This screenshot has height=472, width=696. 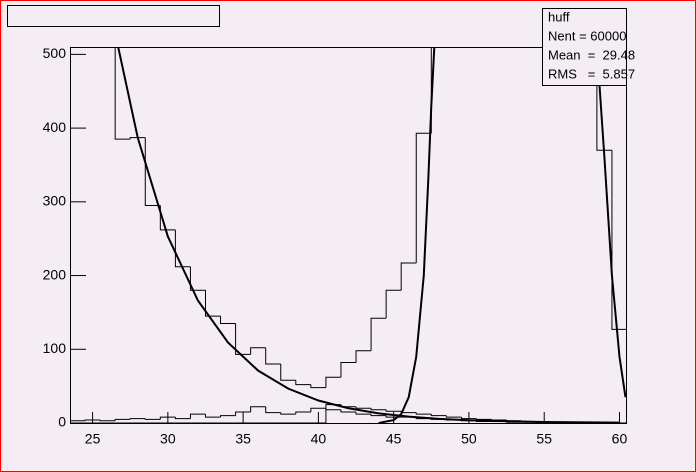 What do you see at coordinates (93, 439) in the screenshot?
I see `x-tick-label: 25` at bounding box center [93, 439].